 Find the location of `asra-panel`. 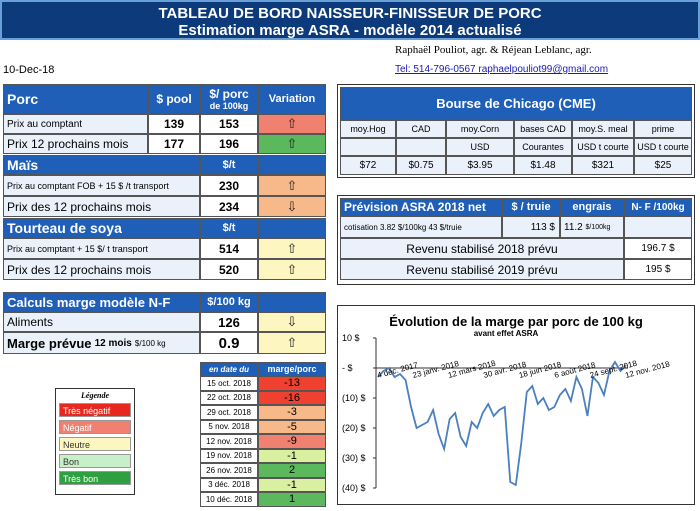

asra-panel is located at coordinates (516, 240).